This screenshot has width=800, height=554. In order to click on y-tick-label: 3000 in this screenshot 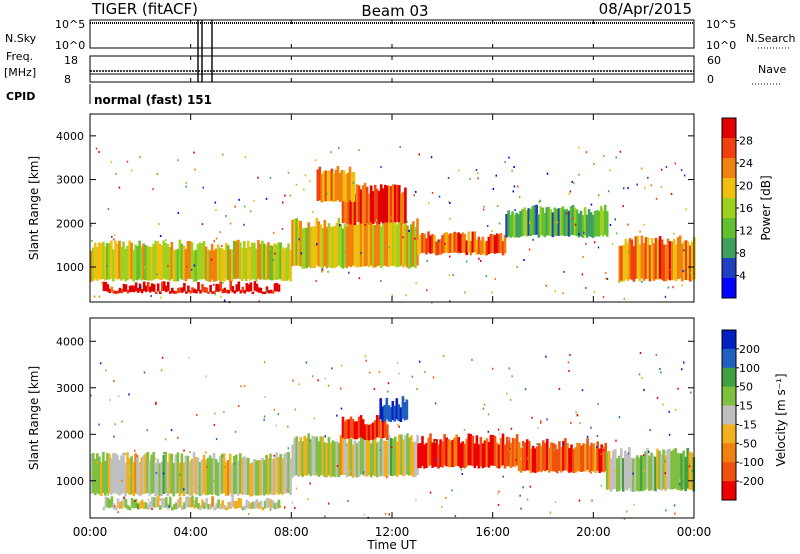, I will do `click(70, 388)`.